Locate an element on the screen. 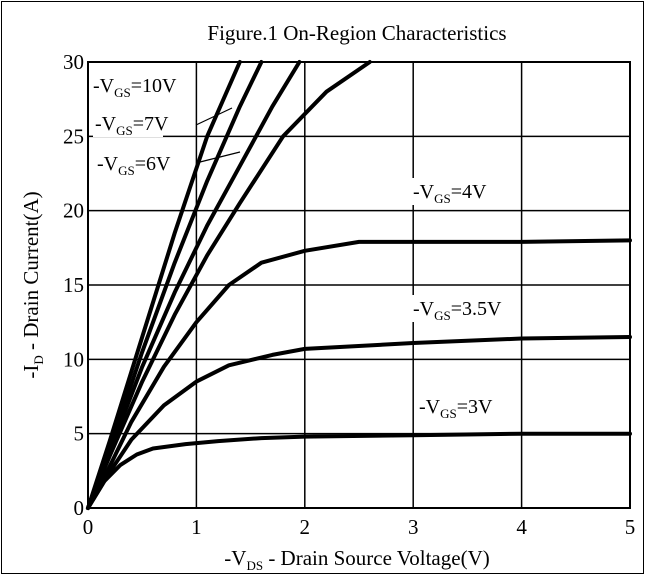 This screenshot has width=647, height=577. y-axis-label-suffix: - Drain Current(A) is located at coordinates (31, 273).